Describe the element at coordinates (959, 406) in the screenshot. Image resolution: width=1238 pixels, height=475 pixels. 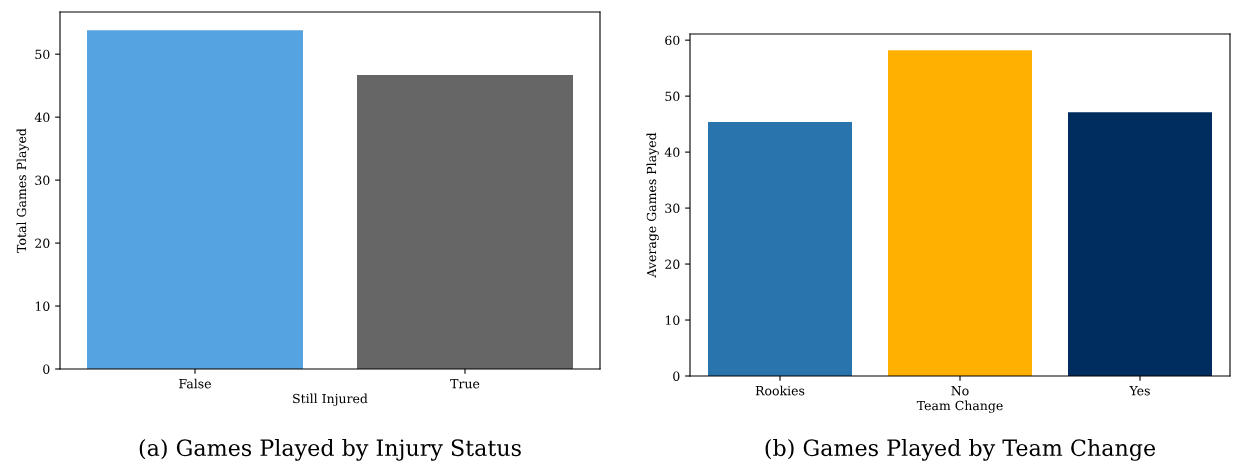
I see `x-axis-title: Team Change` at that location.